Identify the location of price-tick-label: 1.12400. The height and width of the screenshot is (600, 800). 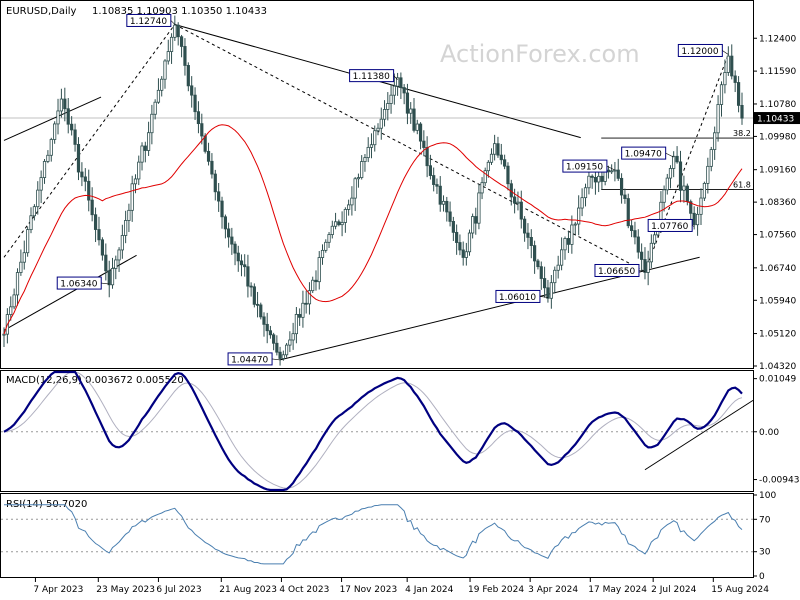
(777, 39).